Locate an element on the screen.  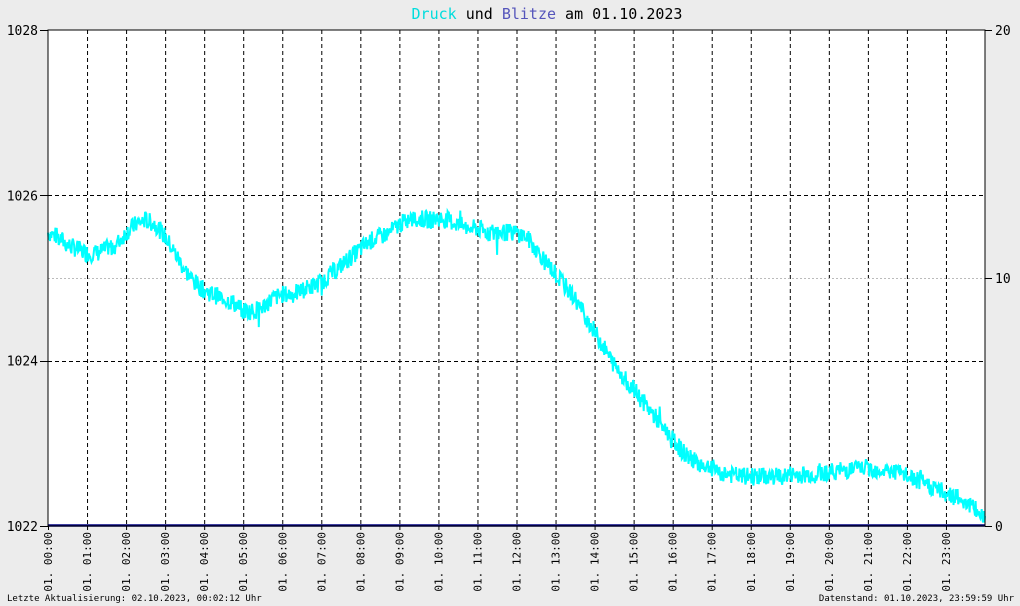
x-tick-label: 01. 10:00 is located at coordinates (438, 562).